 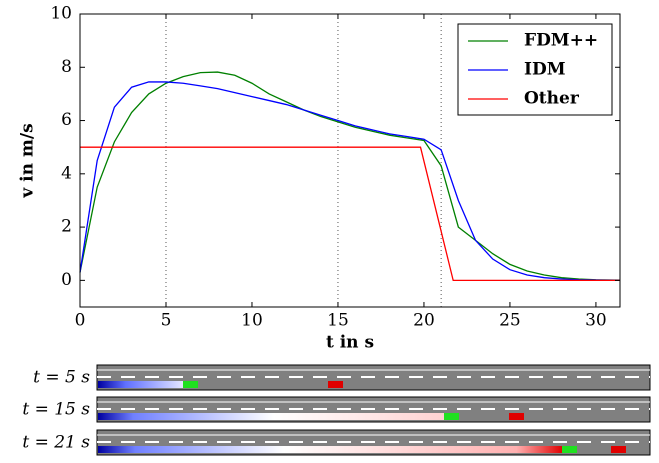 What do you see at coordinates (80, 321) in the screenshot?
I see `x-tick-label: 0` at bounding box center [80, 321].